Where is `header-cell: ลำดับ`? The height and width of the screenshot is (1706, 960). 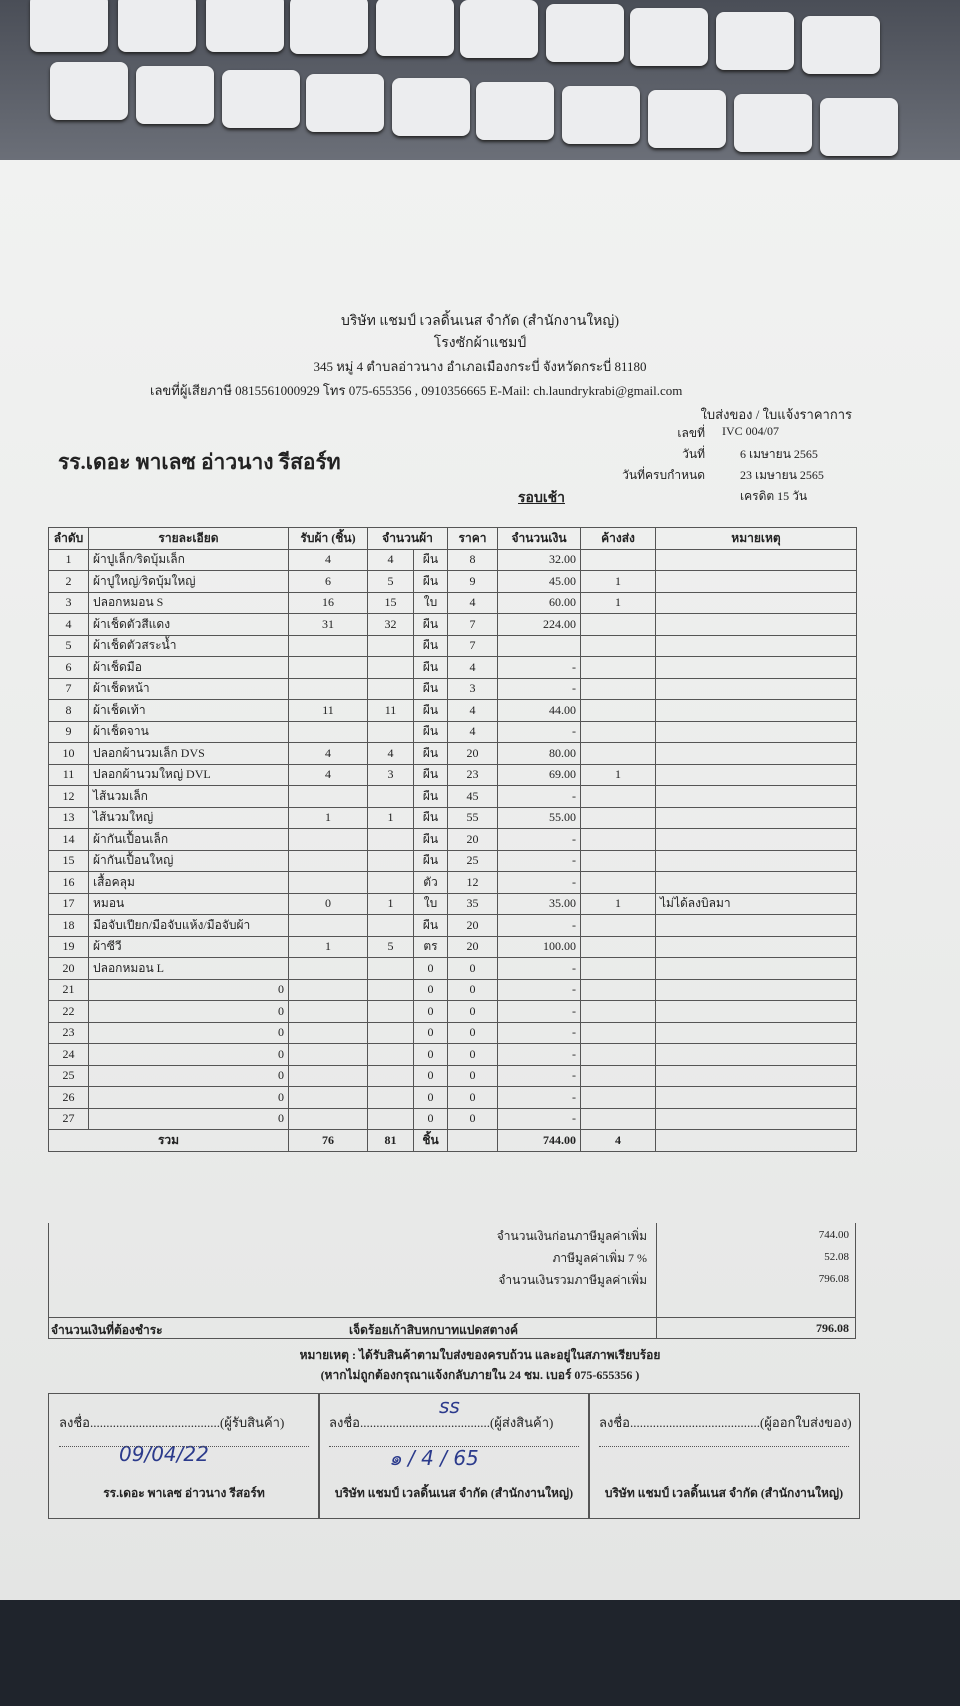 header-cell: ลำดับ is located at coordinates (68, 538).